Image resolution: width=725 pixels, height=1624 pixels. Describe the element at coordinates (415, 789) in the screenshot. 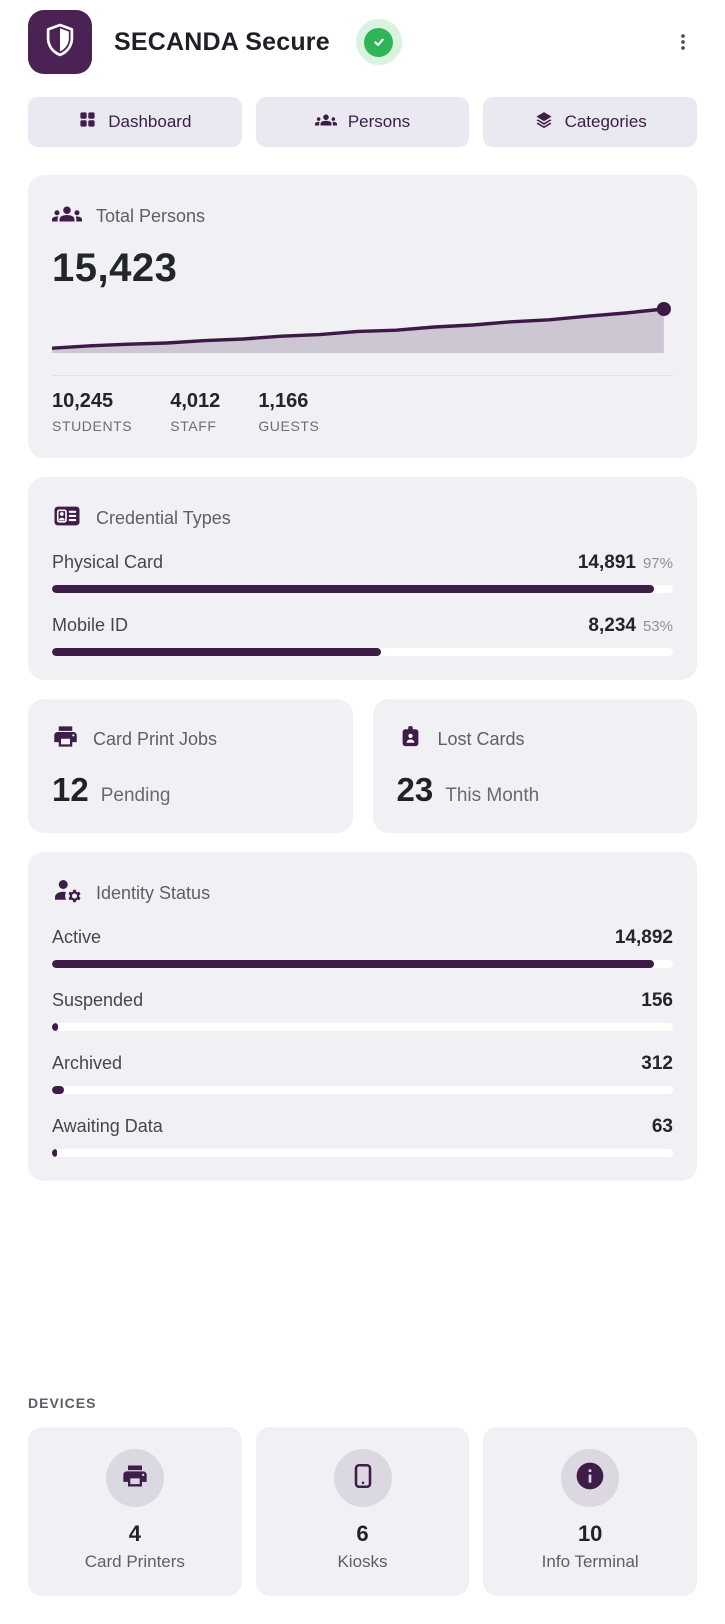

I see `metric-value: 23` at that location.